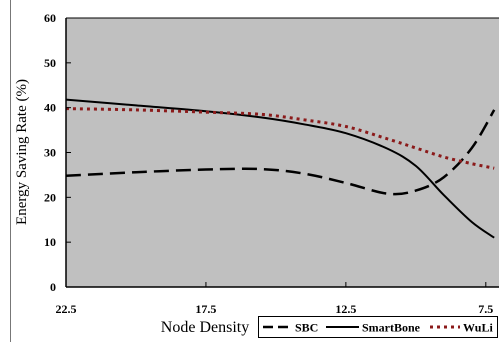 The height and width of the screenshot is (342, 499). Describe the element at coordinates (306, 328) in the screenshot. I see `legend-label-sbc: SBC` at that location.